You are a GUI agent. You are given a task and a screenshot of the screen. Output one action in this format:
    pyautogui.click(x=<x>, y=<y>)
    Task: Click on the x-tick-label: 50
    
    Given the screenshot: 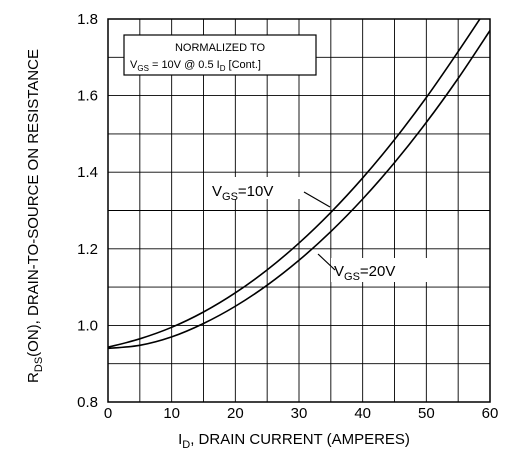 What is the action you would take?
    pyautogui.click(x=426, y=413)
    